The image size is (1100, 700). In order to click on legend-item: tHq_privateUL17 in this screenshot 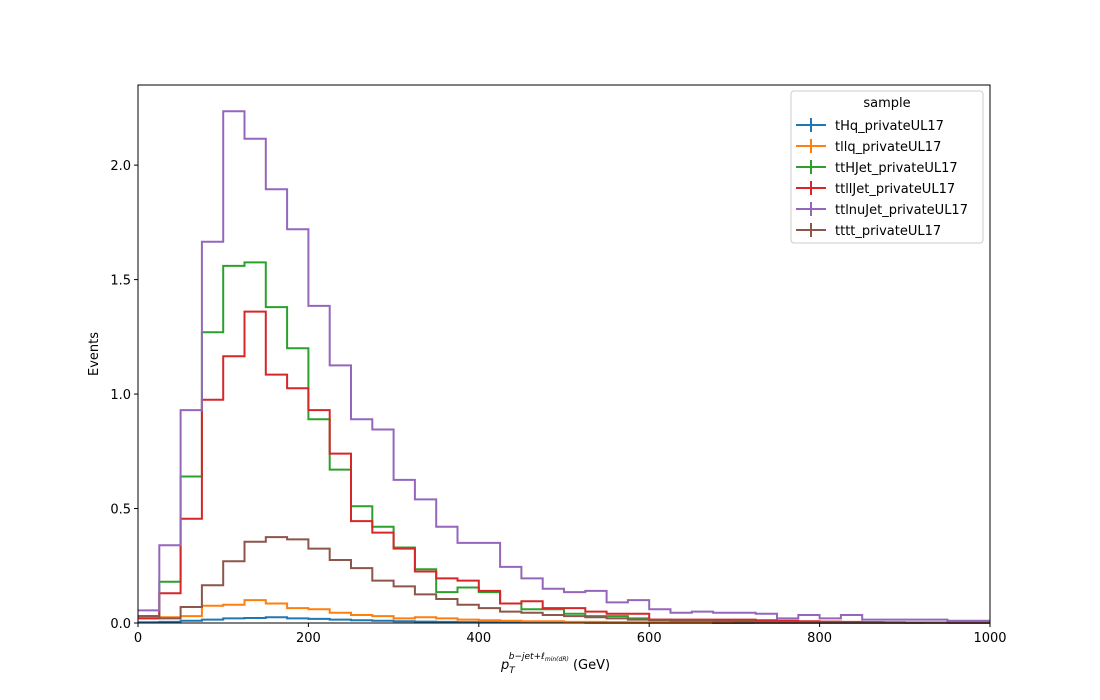, I will do `click(870, 126)`.